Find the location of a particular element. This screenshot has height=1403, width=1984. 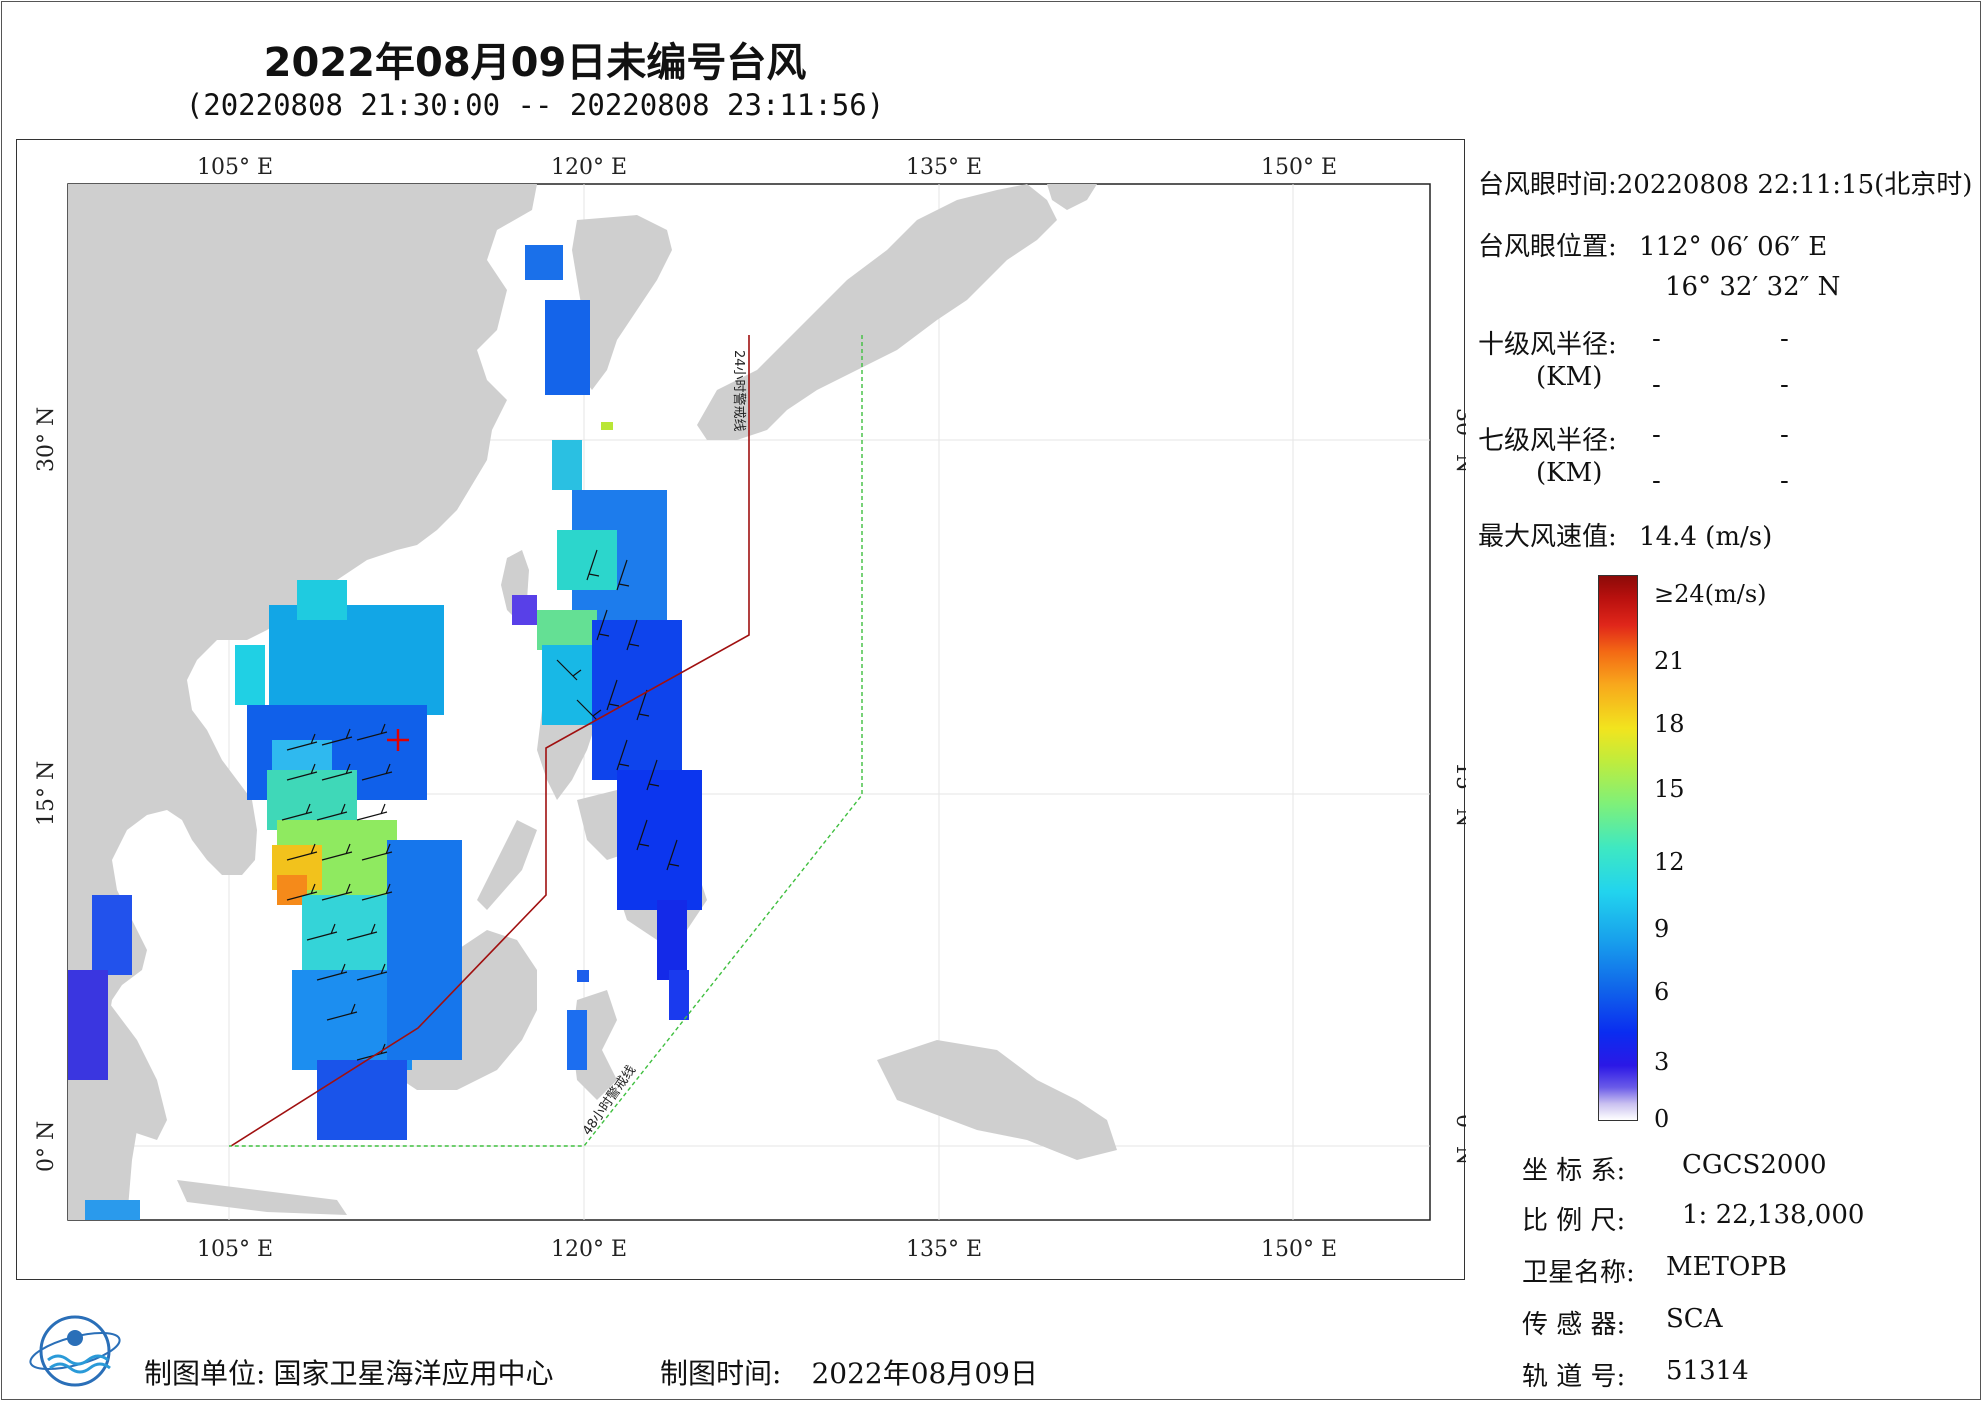

lon-tick-bottom-150: 150° E is located at coordinates (1299, 1249).